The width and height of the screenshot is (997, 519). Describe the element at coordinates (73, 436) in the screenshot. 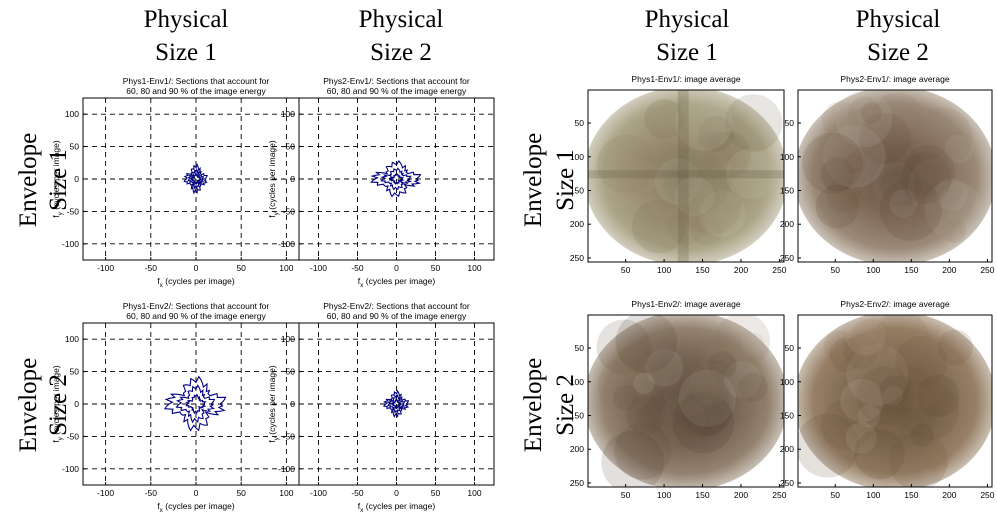

I see `y-tick-label: -50` at that location.